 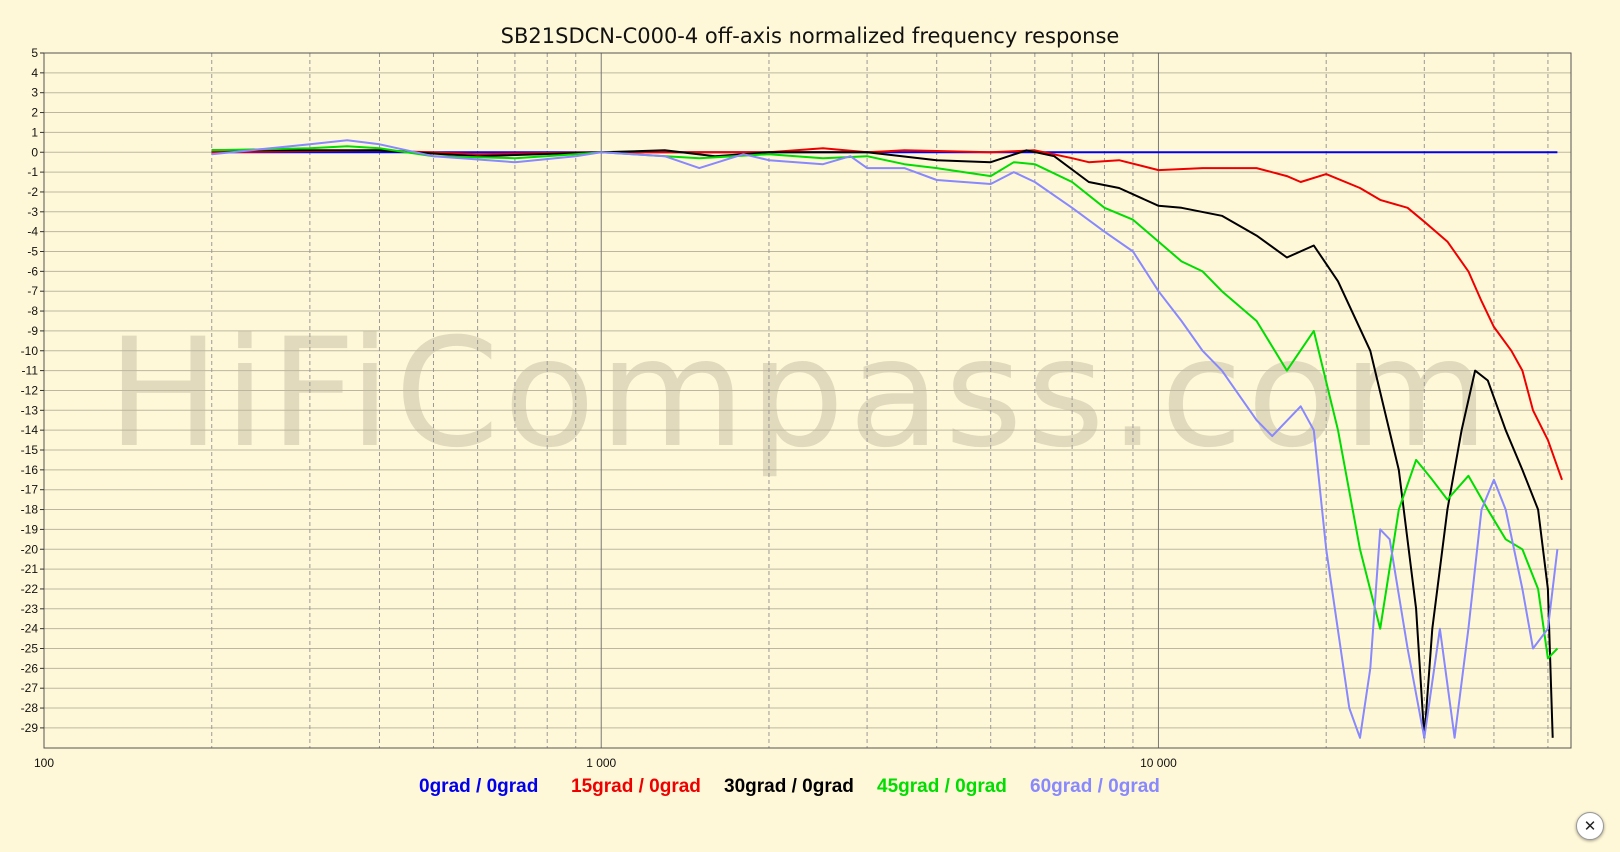 I want to click on y-tick-label: -25, so click(x=30, y=649).